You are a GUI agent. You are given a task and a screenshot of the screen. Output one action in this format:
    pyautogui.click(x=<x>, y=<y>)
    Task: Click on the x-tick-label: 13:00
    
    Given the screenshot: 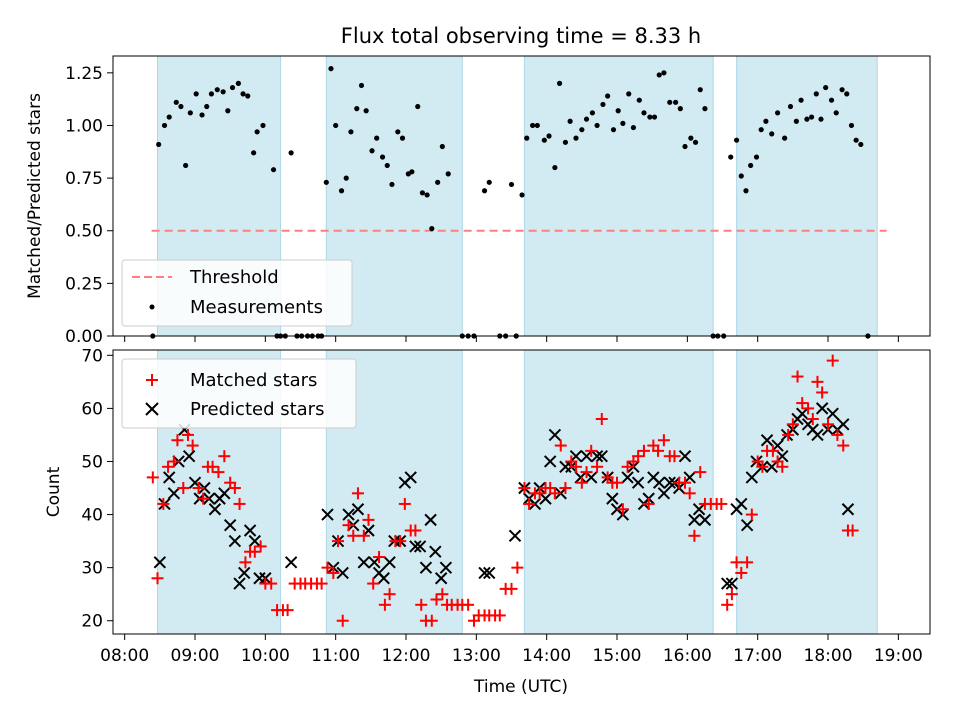 What is the action you would take?
    pyautogui.click(x=476, y=656)
    